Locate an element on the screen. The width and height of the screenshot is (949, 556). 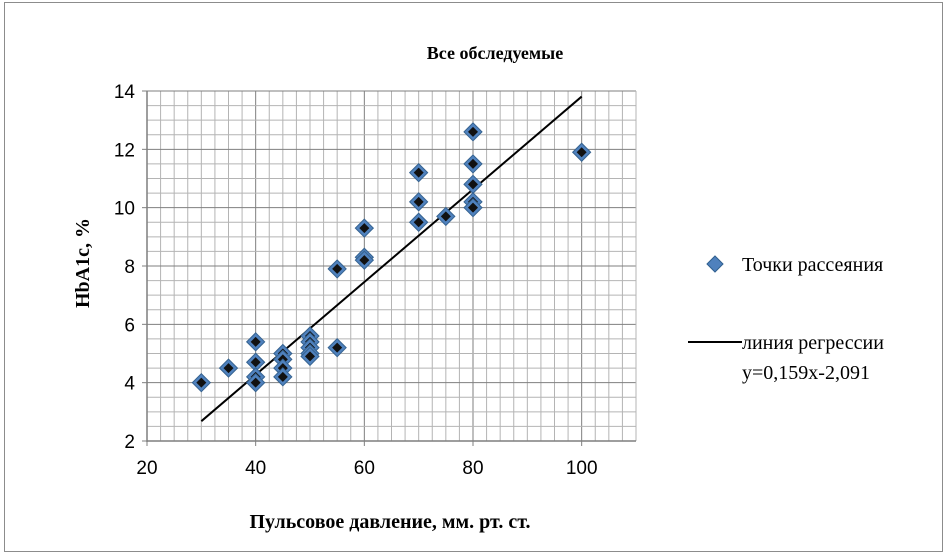
legend-label-regression-line2: y=0,159x-2,091 is located at coordinates (806, 373).